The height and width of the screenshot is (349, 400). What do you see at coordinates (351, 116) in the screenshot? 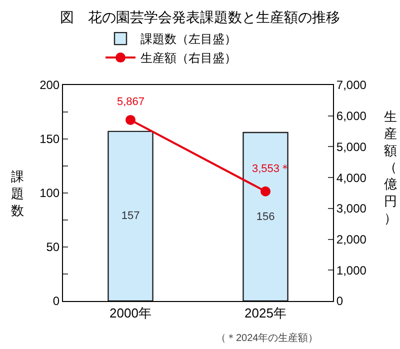
I see `y2-tick-label: 6,000` at bounding box center [351, 116].